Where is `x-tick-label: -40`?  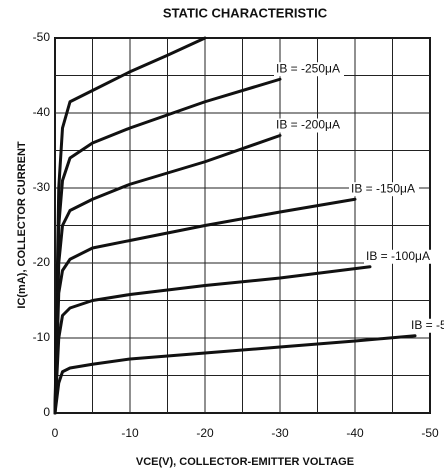
x-tick-label: -40 is located at coordinates (355, 433).